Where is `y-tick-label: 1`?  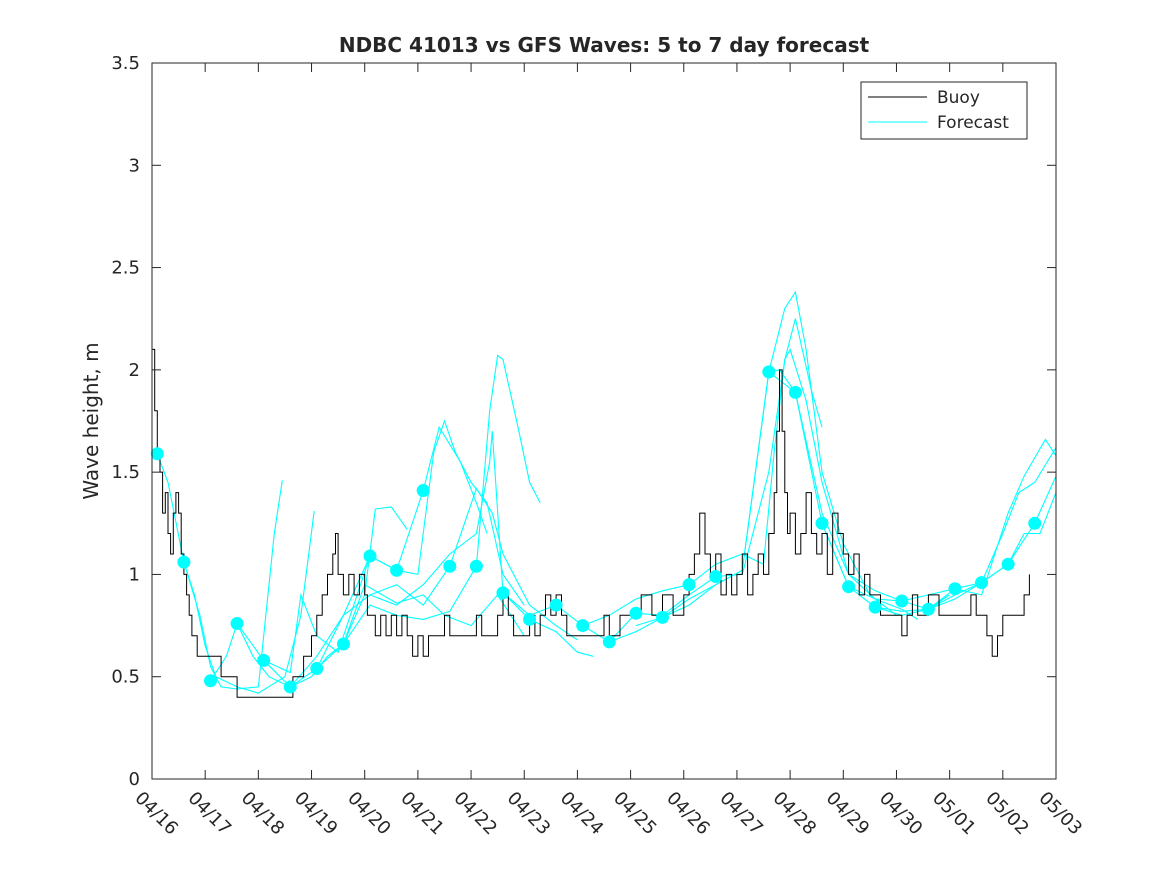
y-tick-label: 1 is located at coordinates (134, 574).